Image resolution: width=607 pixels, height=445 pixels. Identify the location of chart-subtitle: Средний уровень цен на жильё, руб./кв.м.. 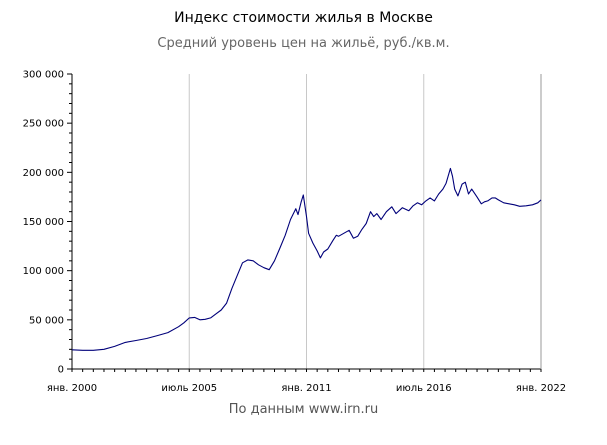
(303, 43).